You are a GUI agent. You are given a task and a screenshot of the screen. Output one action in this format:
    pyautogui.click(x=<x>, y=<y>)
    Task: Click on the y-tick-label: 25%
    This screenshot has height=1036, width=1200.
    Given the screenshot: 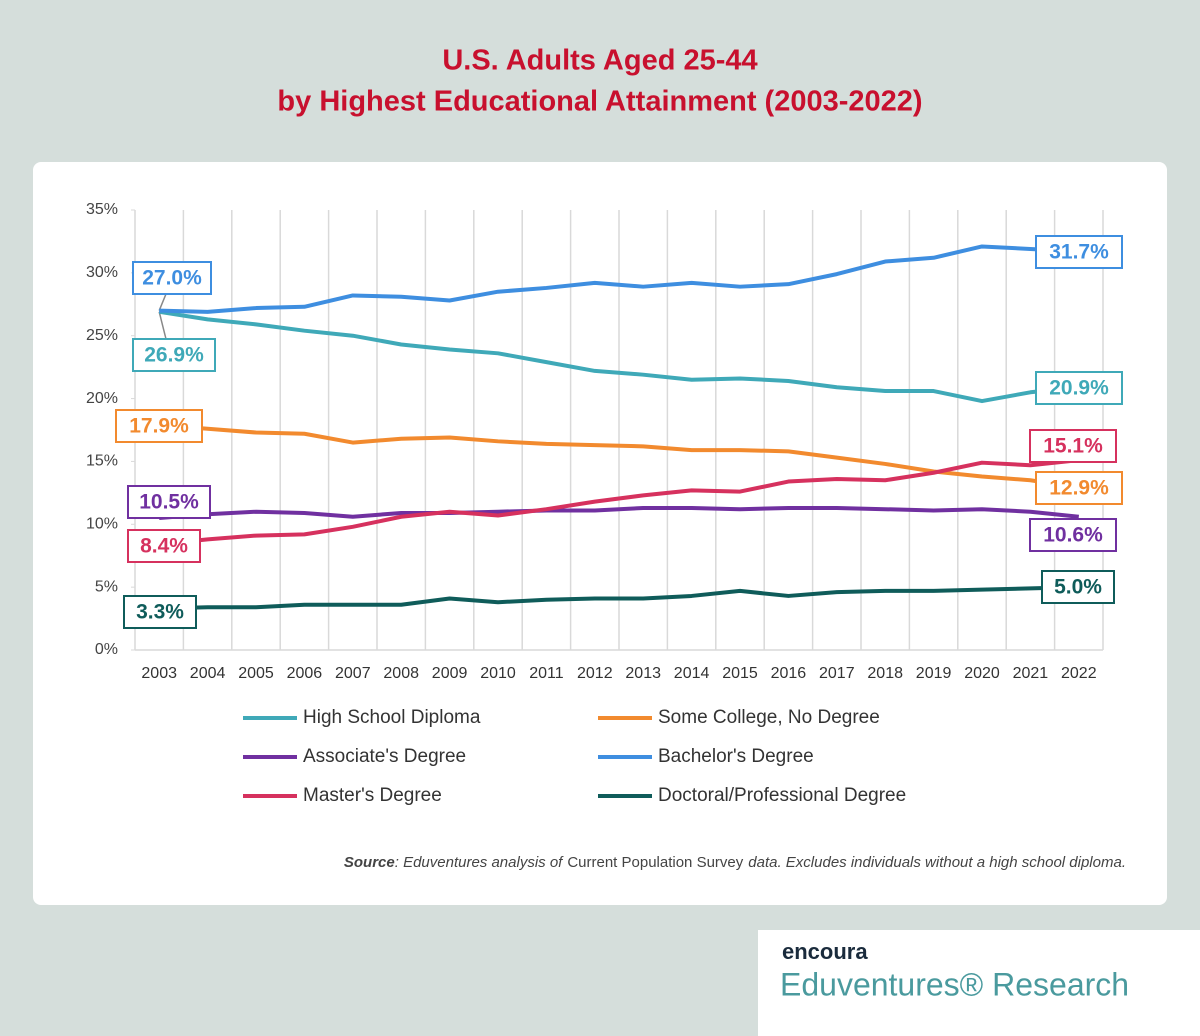 What is the action you would take?
    pyautogui.click(x=102, y=335)
    